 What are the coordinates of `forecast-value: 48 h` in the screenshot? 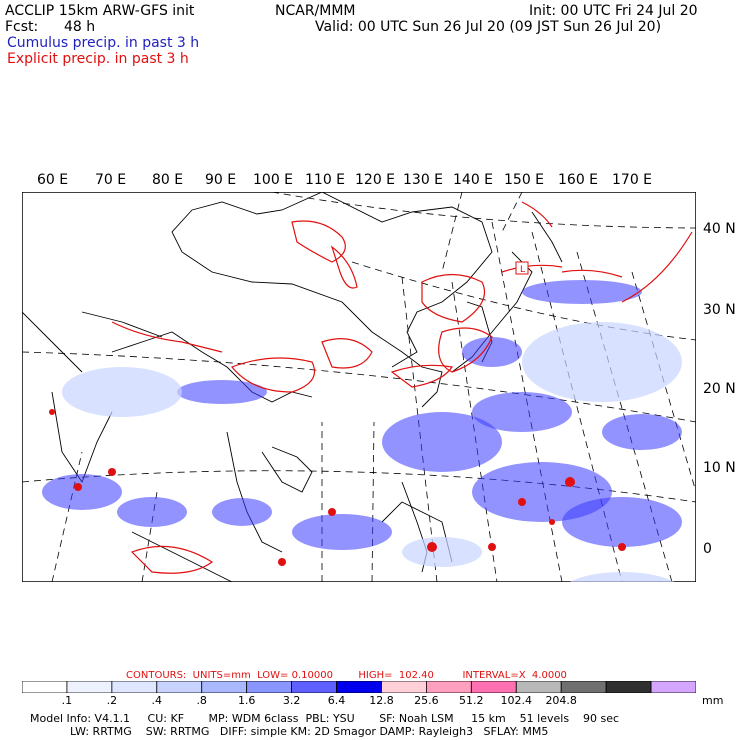 It's located at (80, 27).